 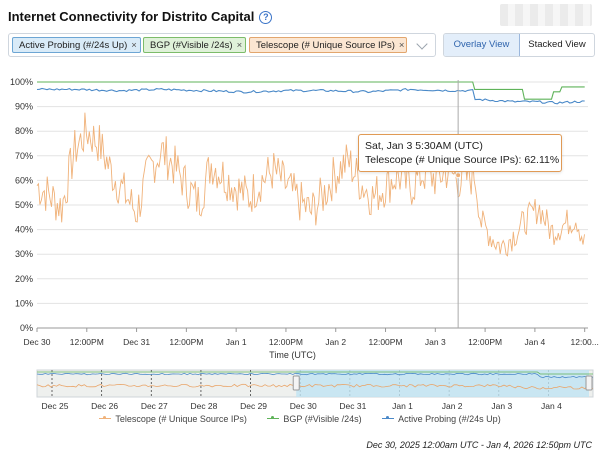 What do you see at coordinates (203, 406) in the screenshot?
I see `navigator-tick-label: Dec 28` at bounding box center [203, 406].